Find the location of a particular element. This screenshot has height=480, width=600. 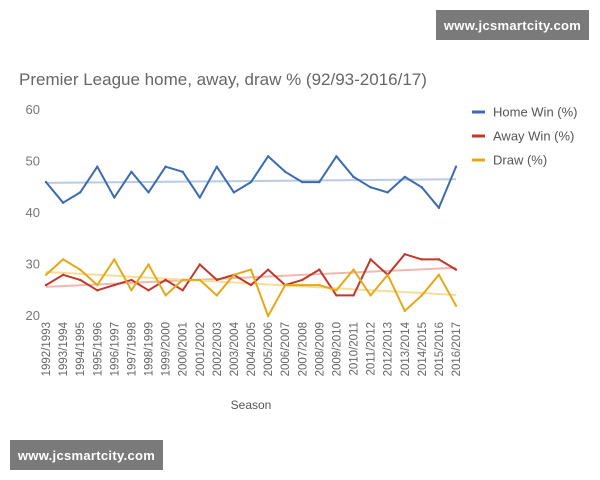

legend-label: Home Win (%) is located at coordinates (535, 112).